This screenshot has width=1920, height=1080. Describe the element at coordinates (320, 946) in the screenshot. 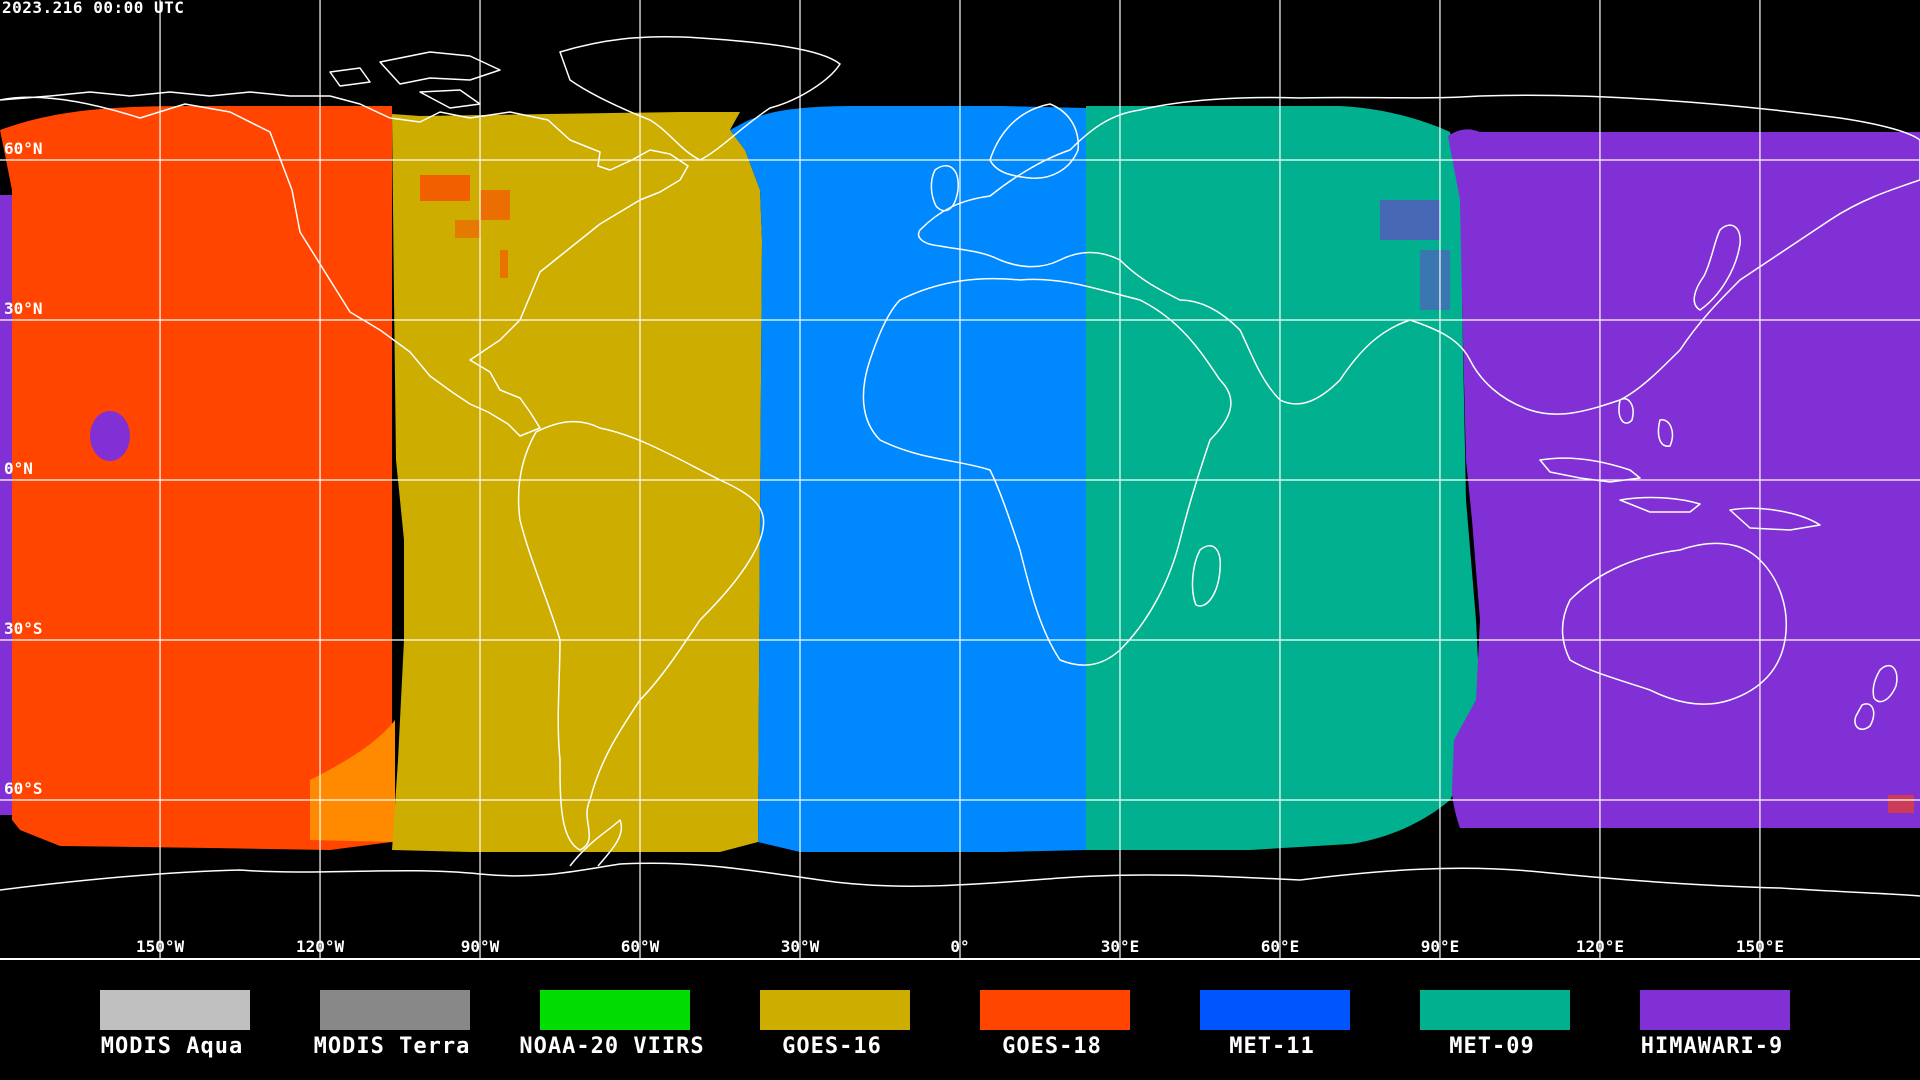

I see `longitude-label: 120°W` at that location.